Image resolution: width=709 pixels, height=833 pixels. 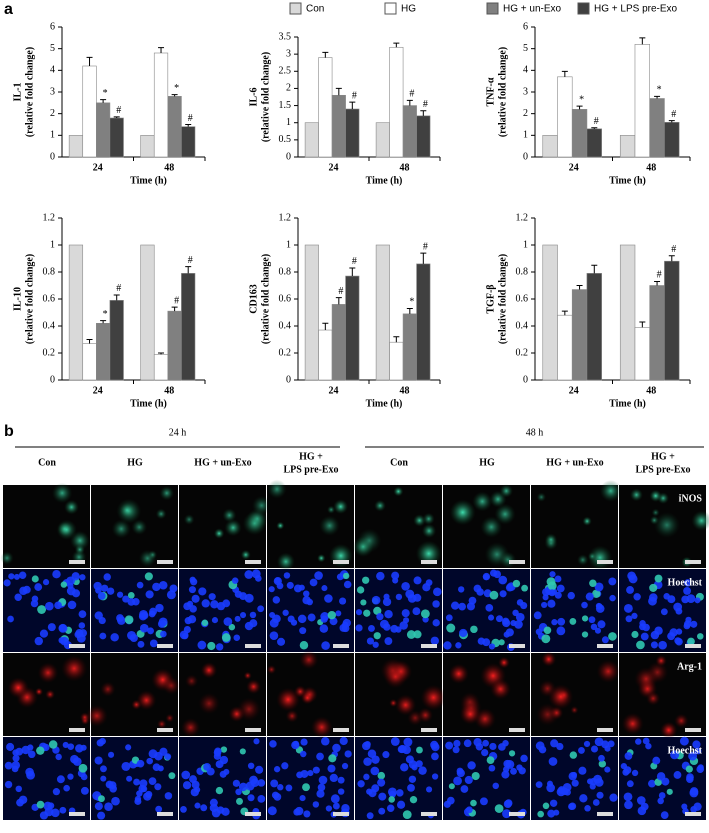 I want to click on y-tick-label: 3, so click(x=525, y=91).